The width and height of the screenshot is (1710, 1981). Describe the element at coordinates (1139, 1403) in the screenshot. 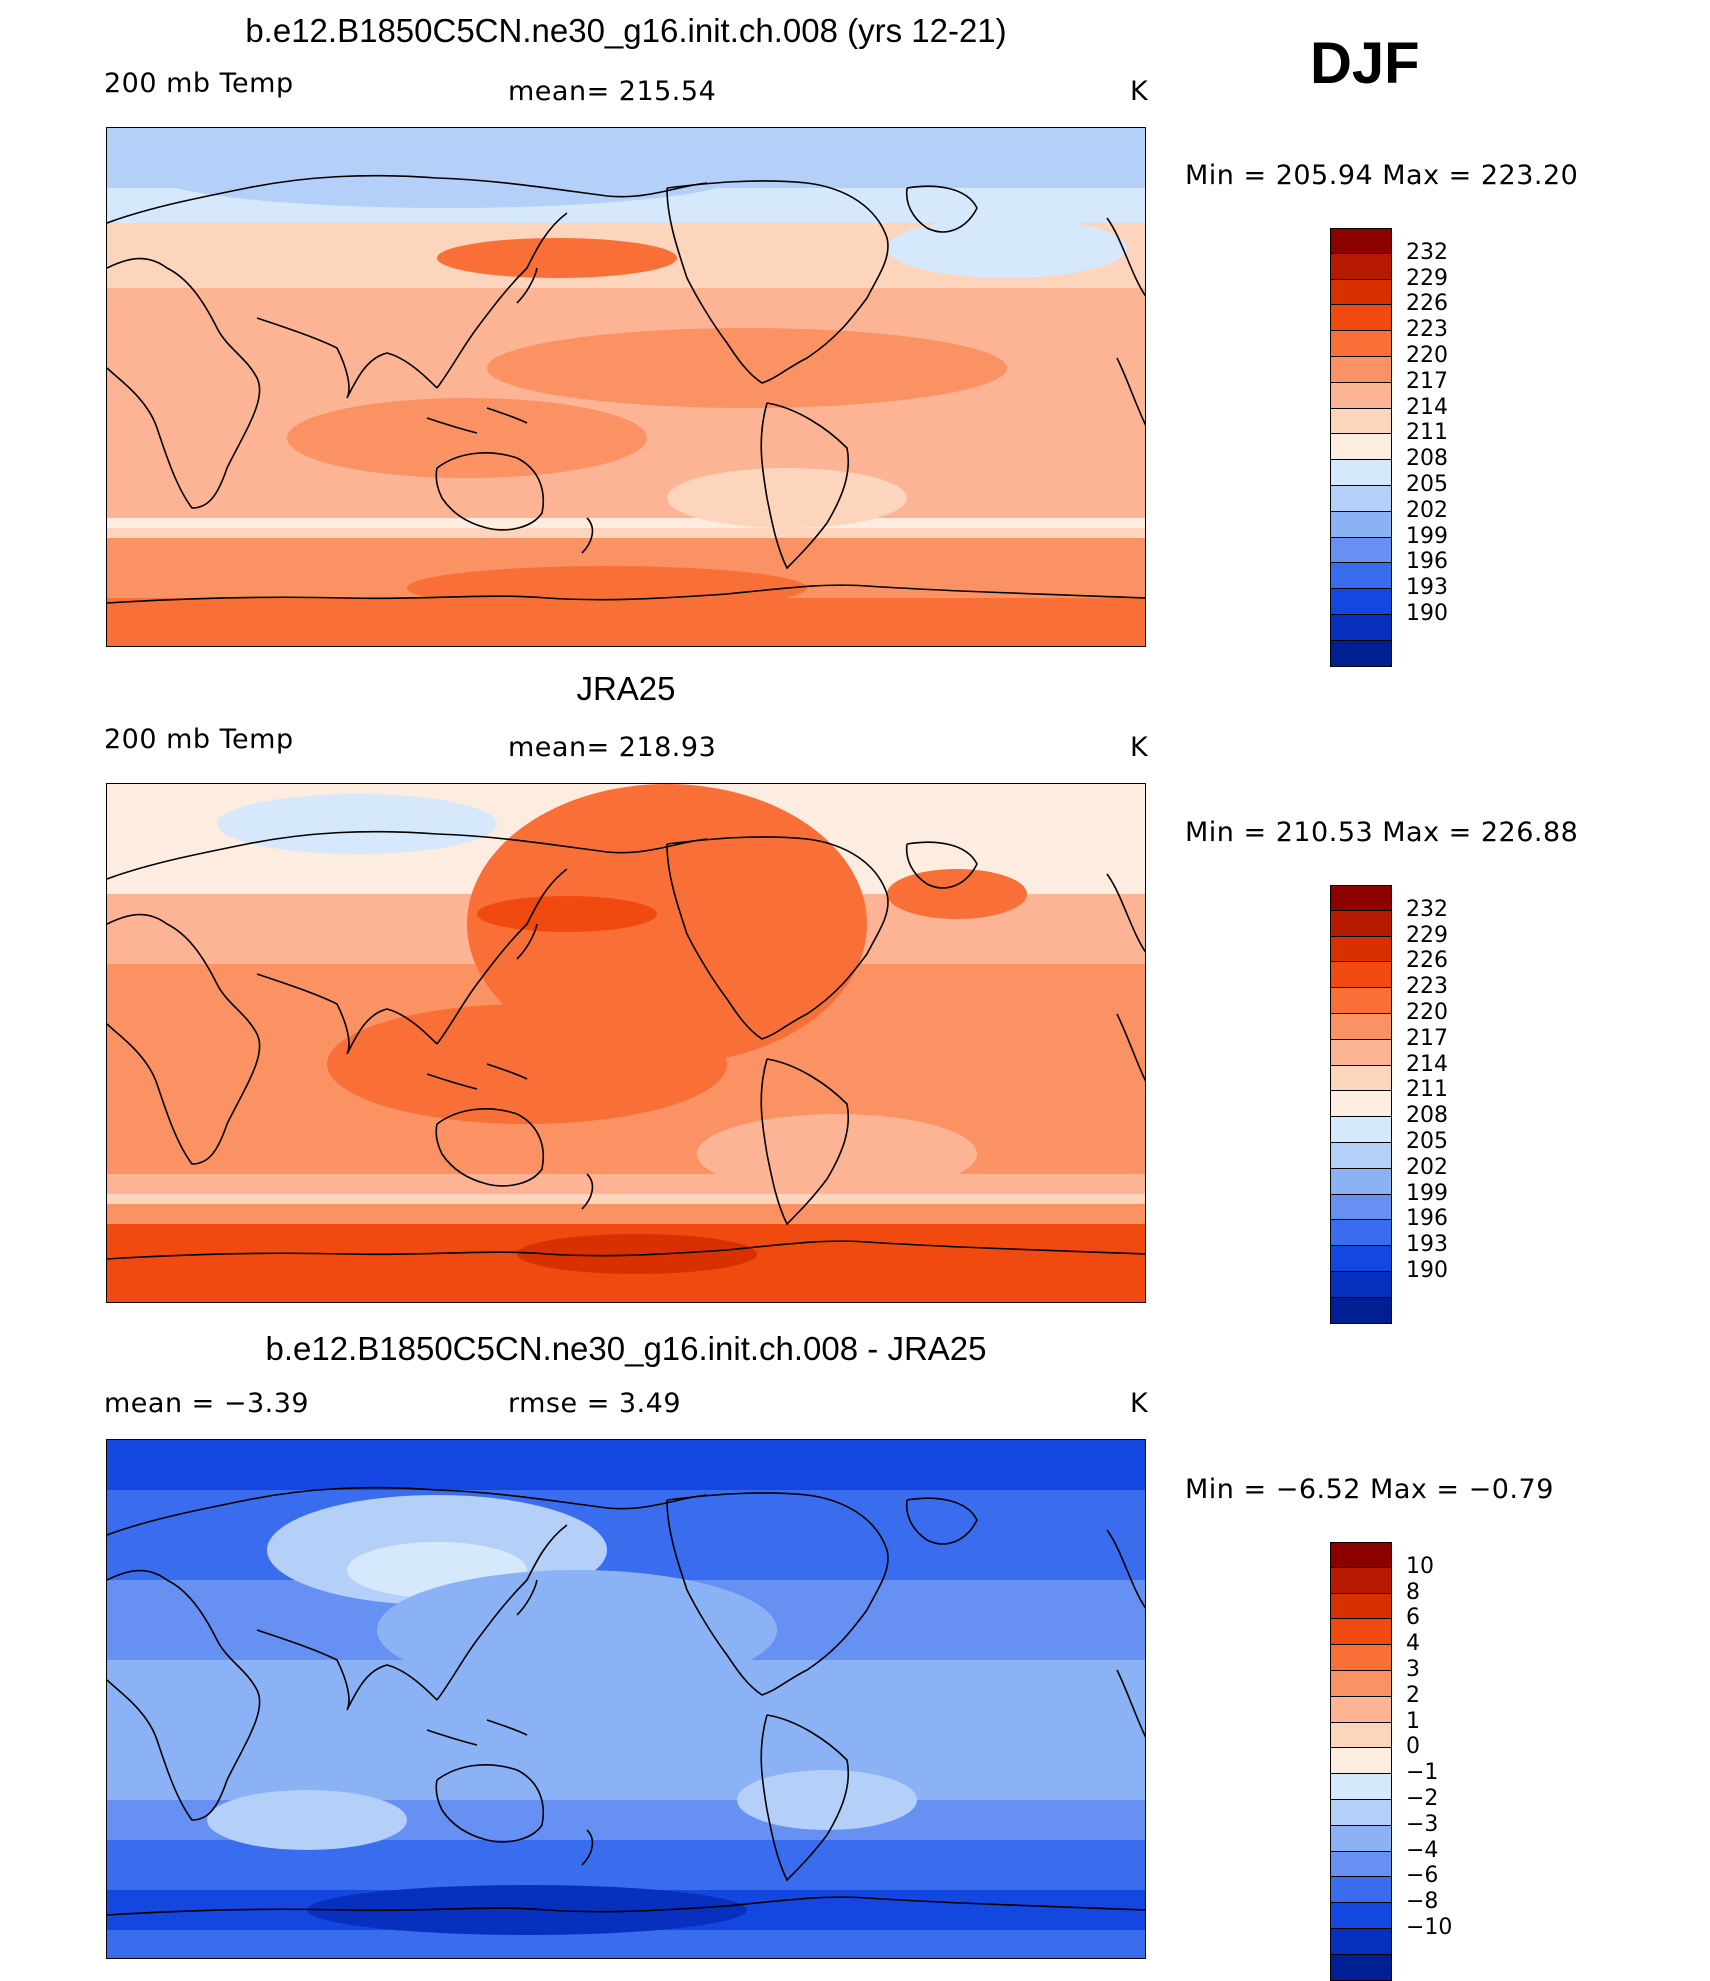

I see `panel3-units: K` at that location.